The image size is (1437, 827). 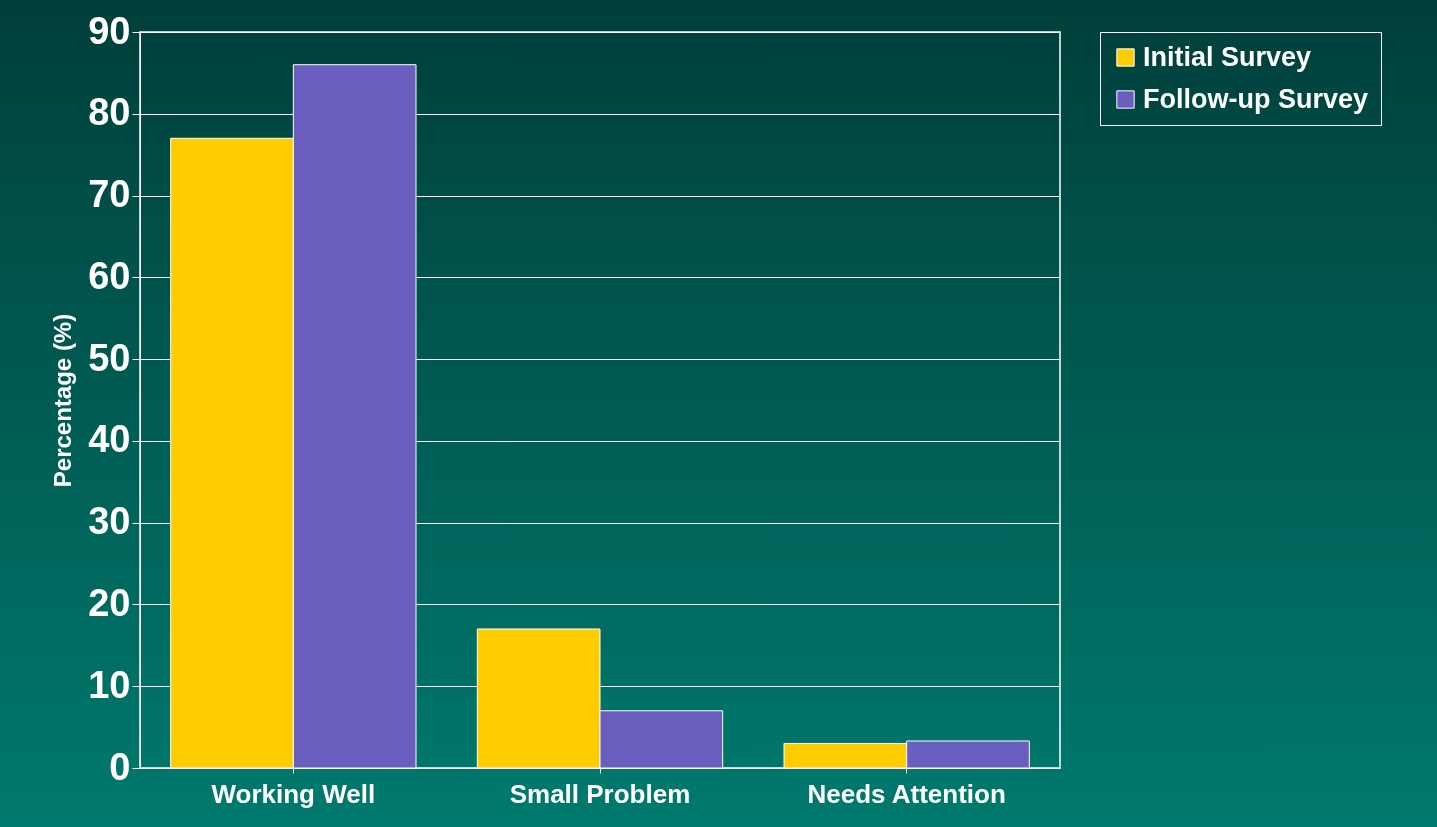 I want to click on y-tick-label: 80, so click(x=109, y=112).